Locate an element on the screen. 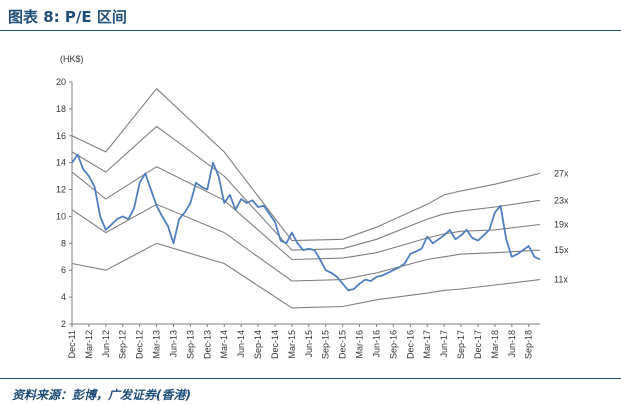 Image resolution: width=621 pixels, height=405 pixels. x-tick-label: Mar-18 is located at coordinates (495, 344).